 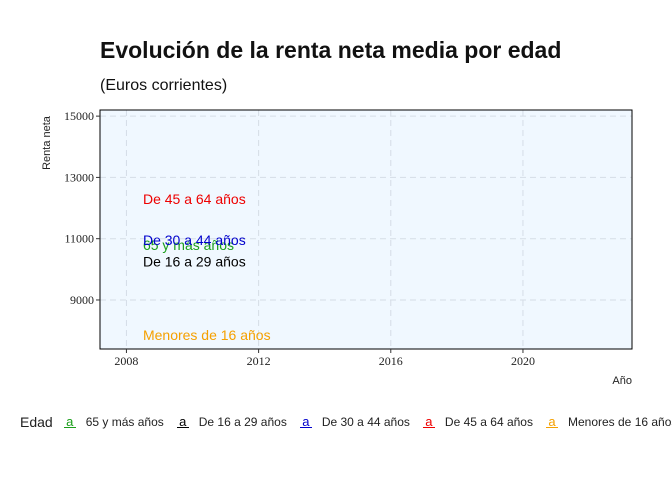 What do you see at coordinates (259, 361) in the screenshot?
I see `x-tick-label: 2012` at bounding box center [259, 361].